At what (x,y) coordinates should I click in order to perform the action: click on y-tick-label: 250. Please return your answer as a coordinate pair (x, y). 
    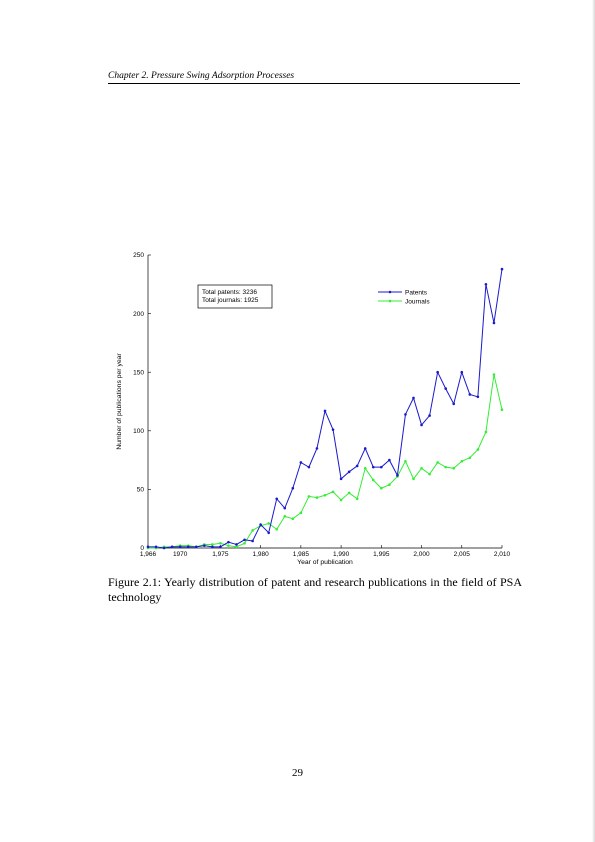
    Looking at the image, I should click on (138, 255).